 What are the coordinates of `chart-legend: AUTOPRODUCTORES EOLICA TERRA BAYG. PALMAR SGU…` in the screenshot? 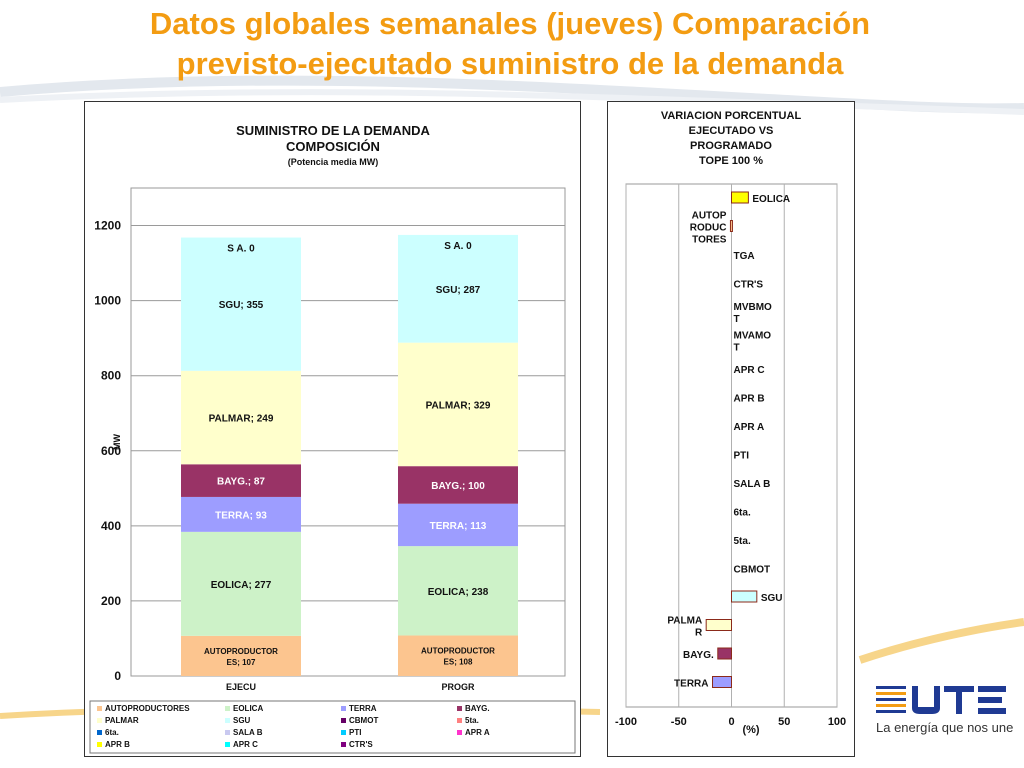 It's located at (332, 727).